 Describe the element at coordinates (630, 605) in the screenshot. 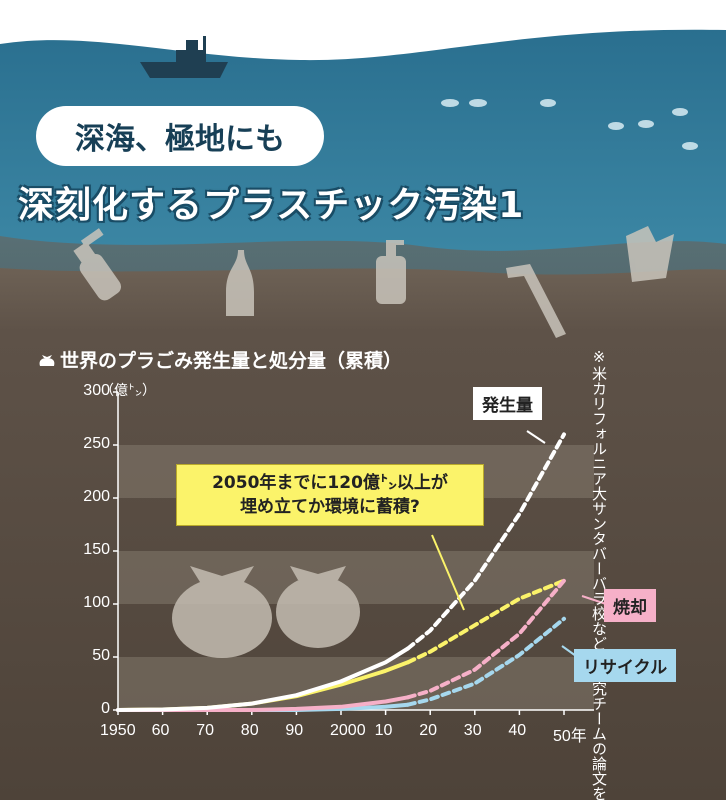

I see `series-label-incinerated: 焼却` at that location.